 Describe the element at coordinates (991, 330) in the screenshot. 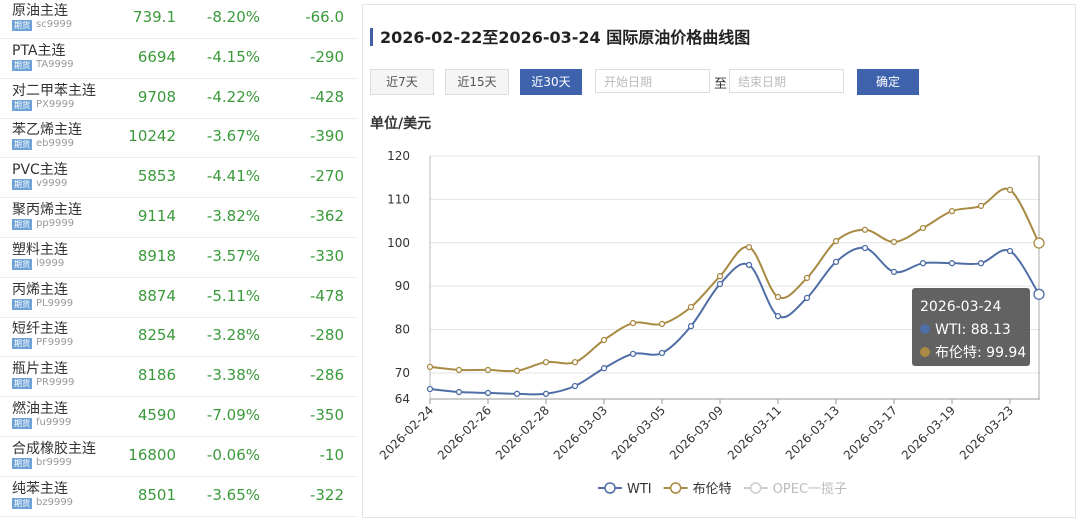

I see `tooltip-value: 88.13` at that location.